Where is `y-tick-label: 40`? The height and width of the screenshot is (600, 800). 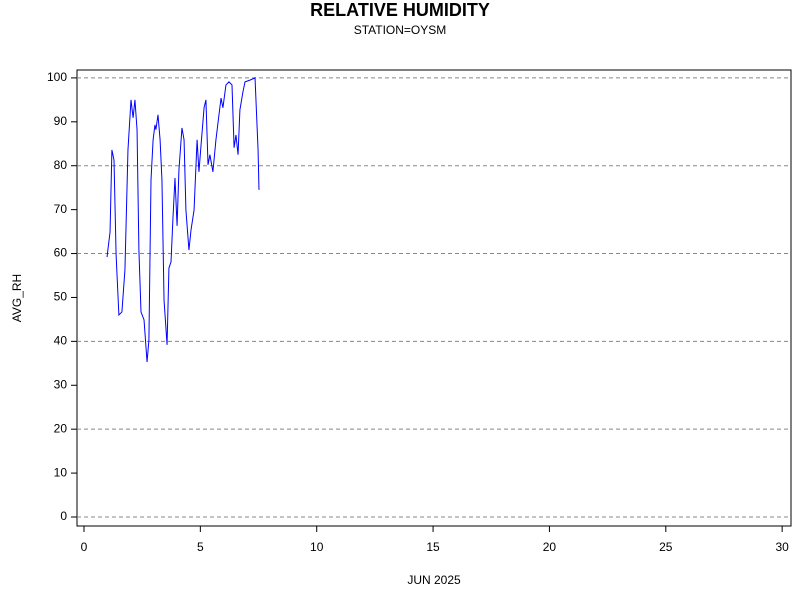
y-tick-label: 40 is located at coordinates (61, 341).